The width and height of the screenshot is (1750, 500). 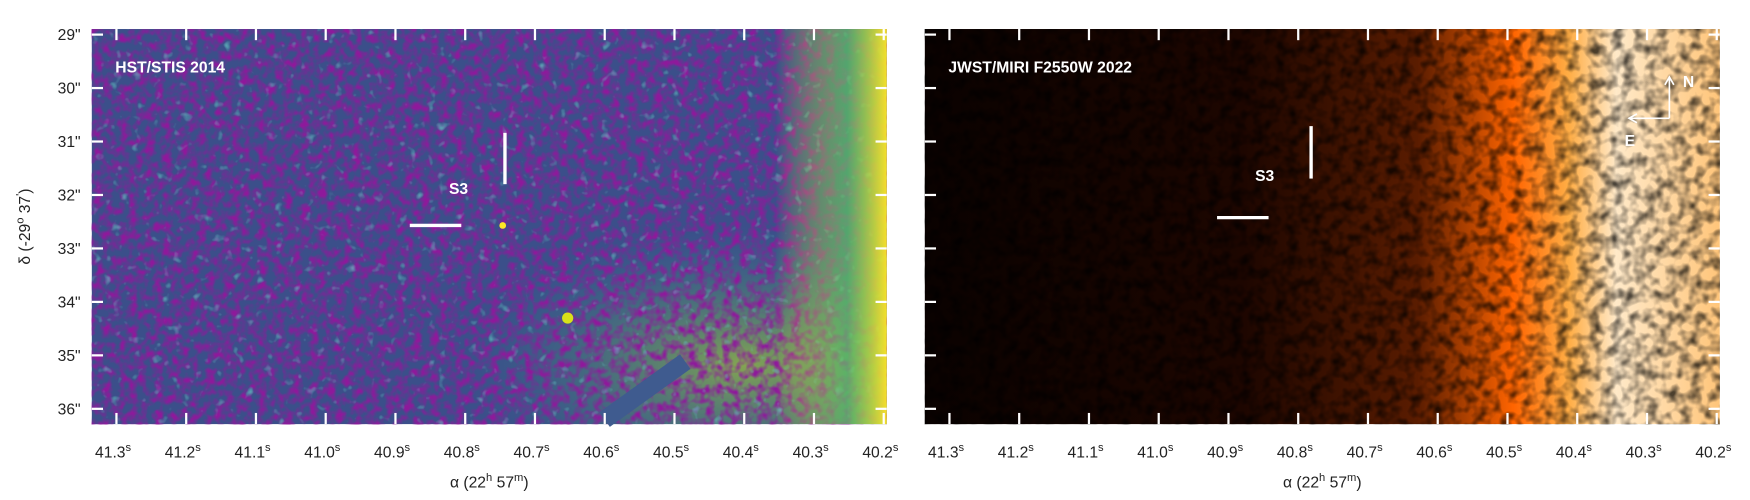 I want to click on compass-north: N, so click(x=1688, y=82).